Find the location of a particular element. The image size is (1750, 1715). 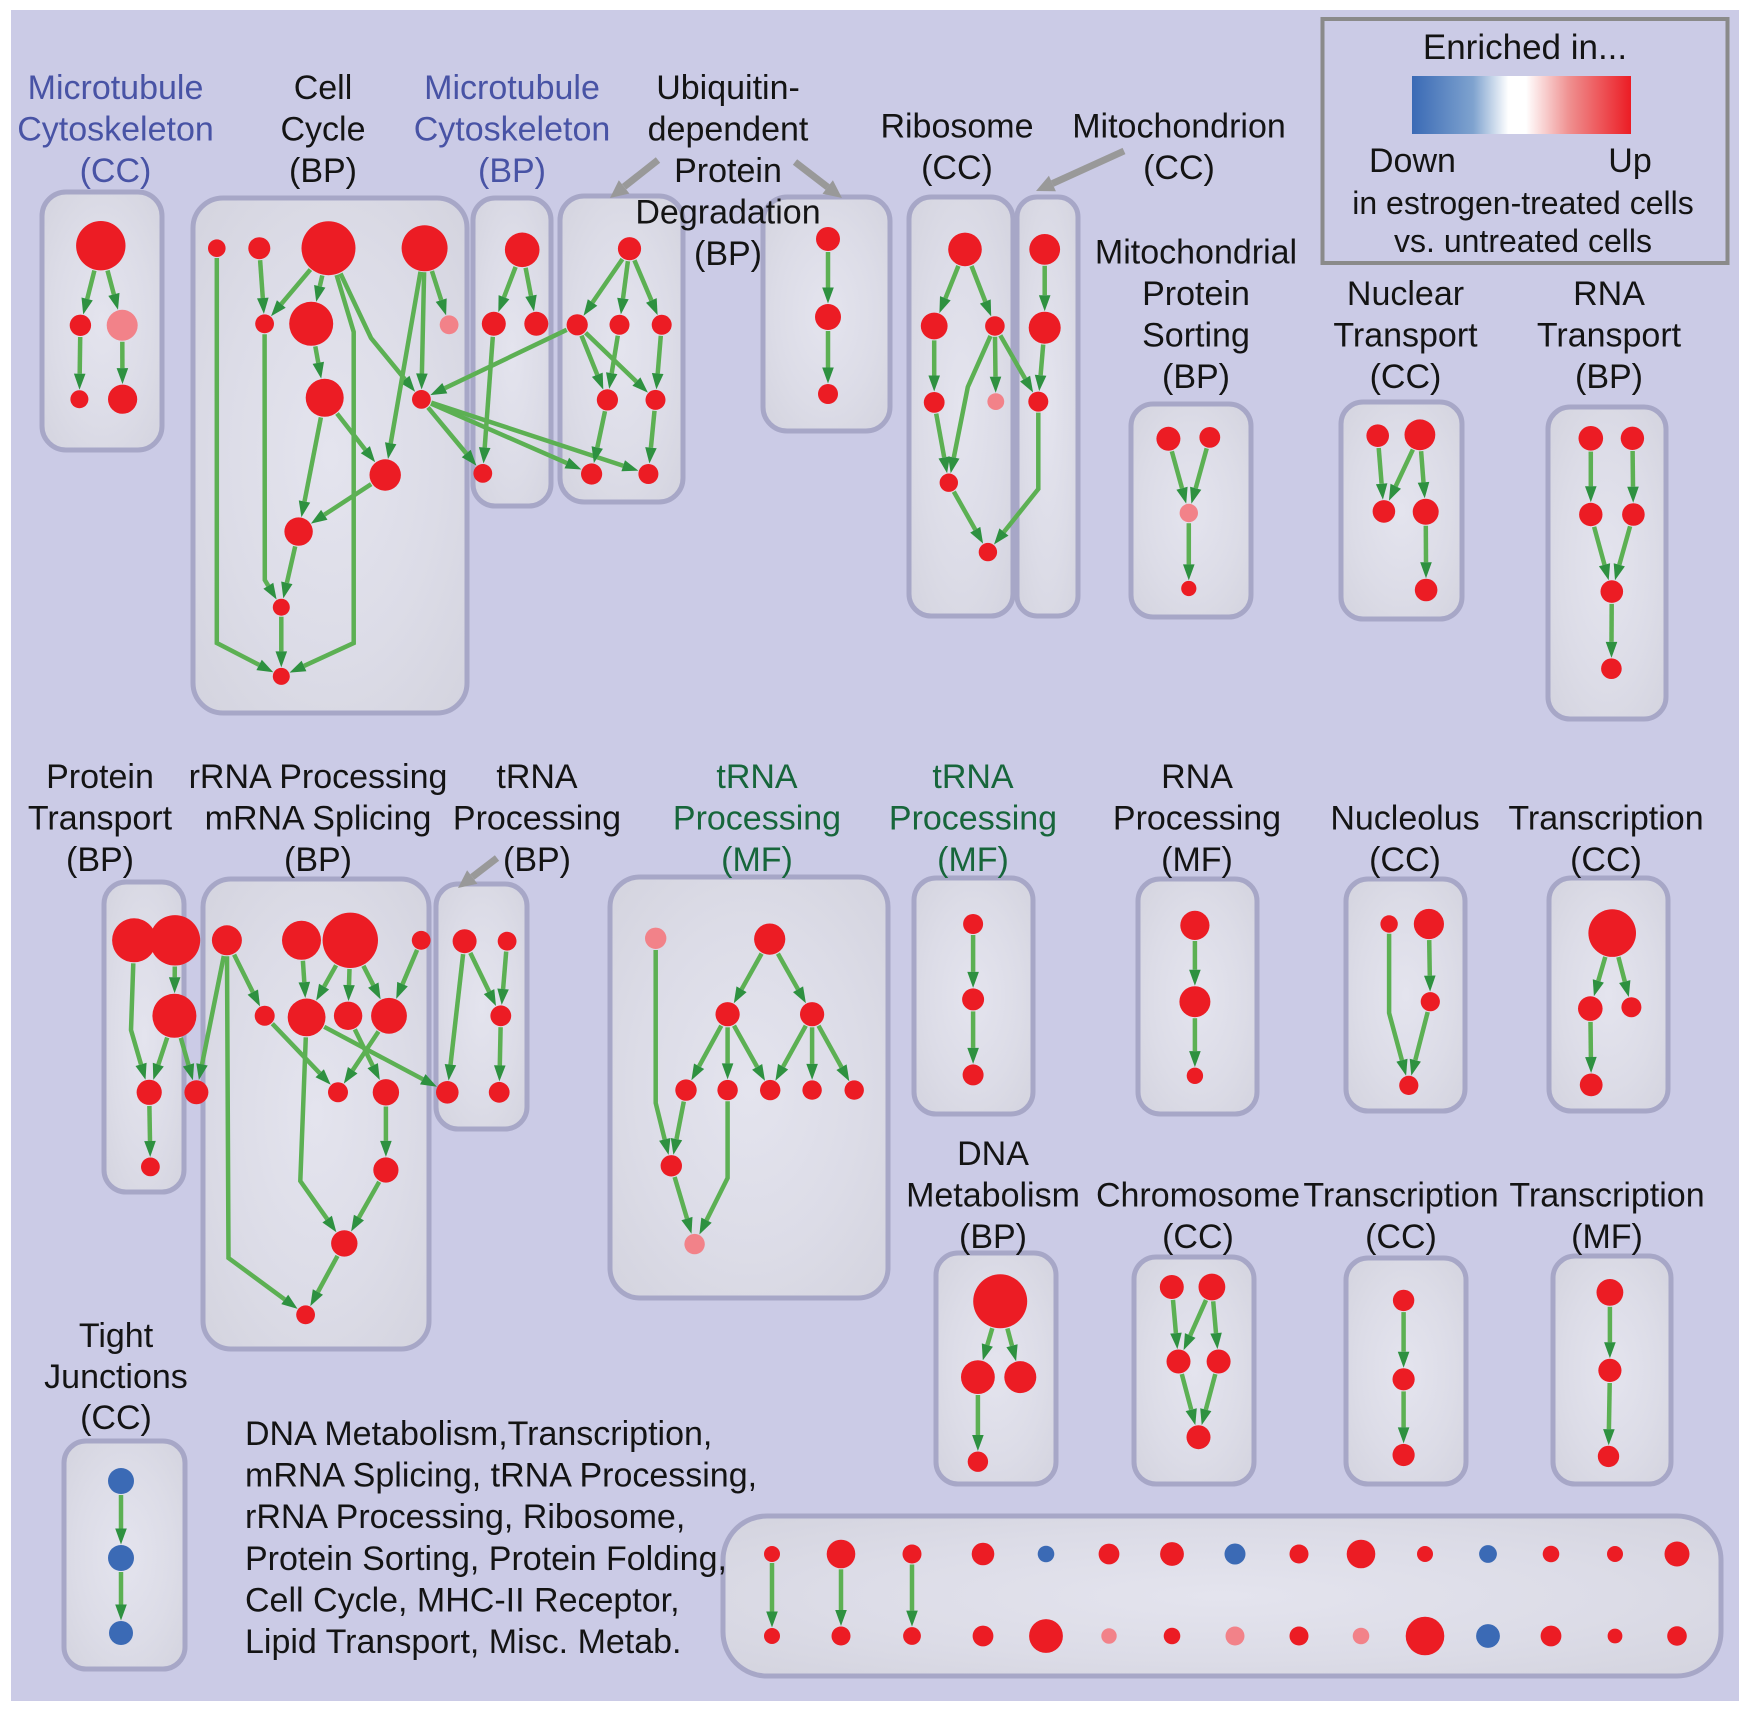

svg-text: Degradation is located at coordinates (727, 213).